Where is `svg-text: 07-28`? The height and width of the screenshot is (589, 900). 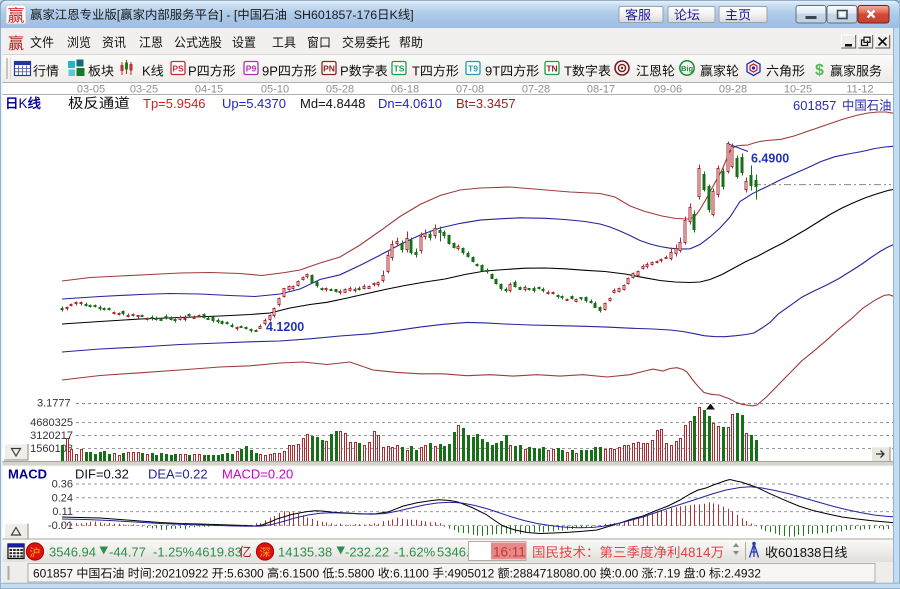 svg-text: 07-28 is located at coordinates (536, 90).